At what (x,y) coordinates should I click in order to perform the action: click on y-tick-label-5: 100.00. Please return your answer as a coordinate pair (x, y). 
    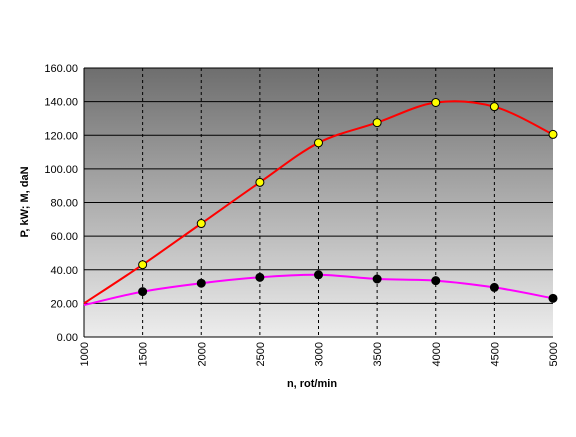
    Looking at the image, I should click on (61, 170).